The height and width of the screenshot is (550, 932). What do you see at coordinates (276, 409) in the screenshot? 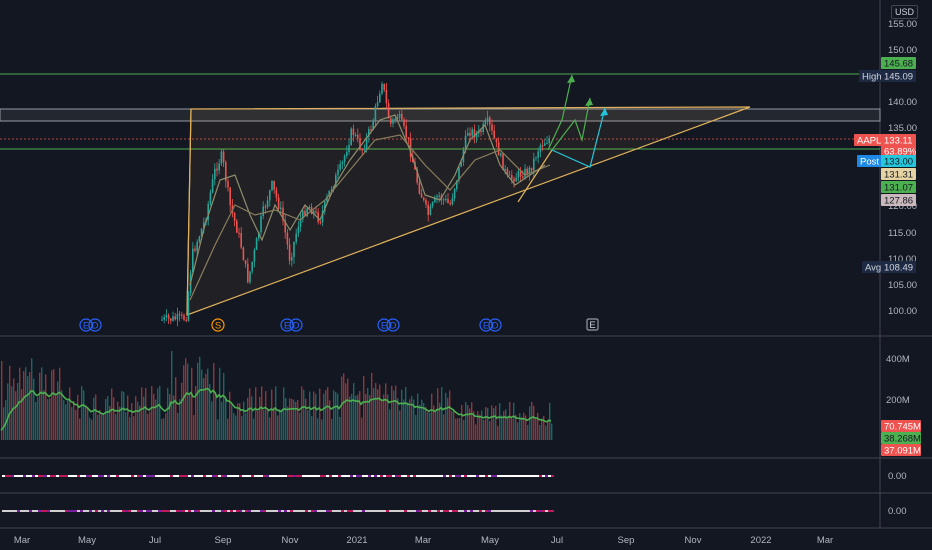
I see `volume-moving-average` at bounding box center [276, 409].